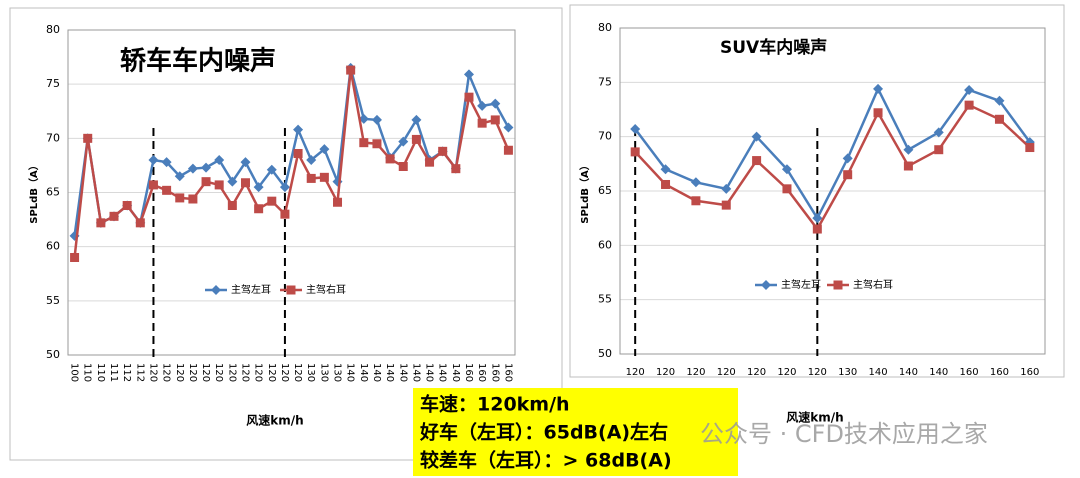 This screenshot has width=1080, height=478. Describe the element at coordinates (33, 191) in the screenshot. I see `y-axis-label: SPLdB（A）` at that location.